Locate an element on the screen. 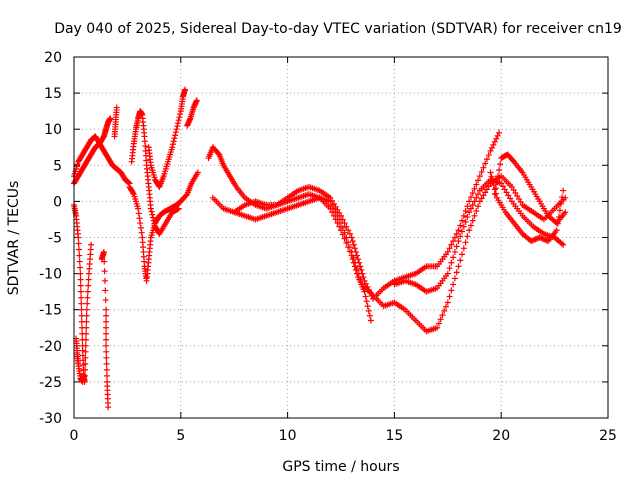  series-arc-h is located at coordinates (155, 172).